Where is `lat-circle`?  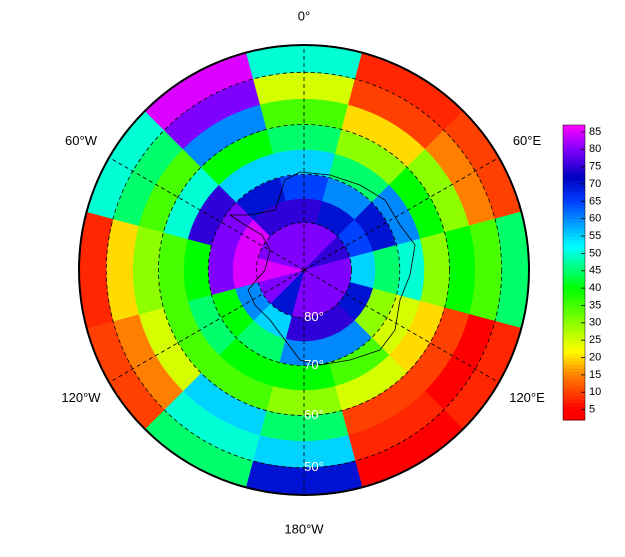
lat-circle is located at coordinates (304, 270).